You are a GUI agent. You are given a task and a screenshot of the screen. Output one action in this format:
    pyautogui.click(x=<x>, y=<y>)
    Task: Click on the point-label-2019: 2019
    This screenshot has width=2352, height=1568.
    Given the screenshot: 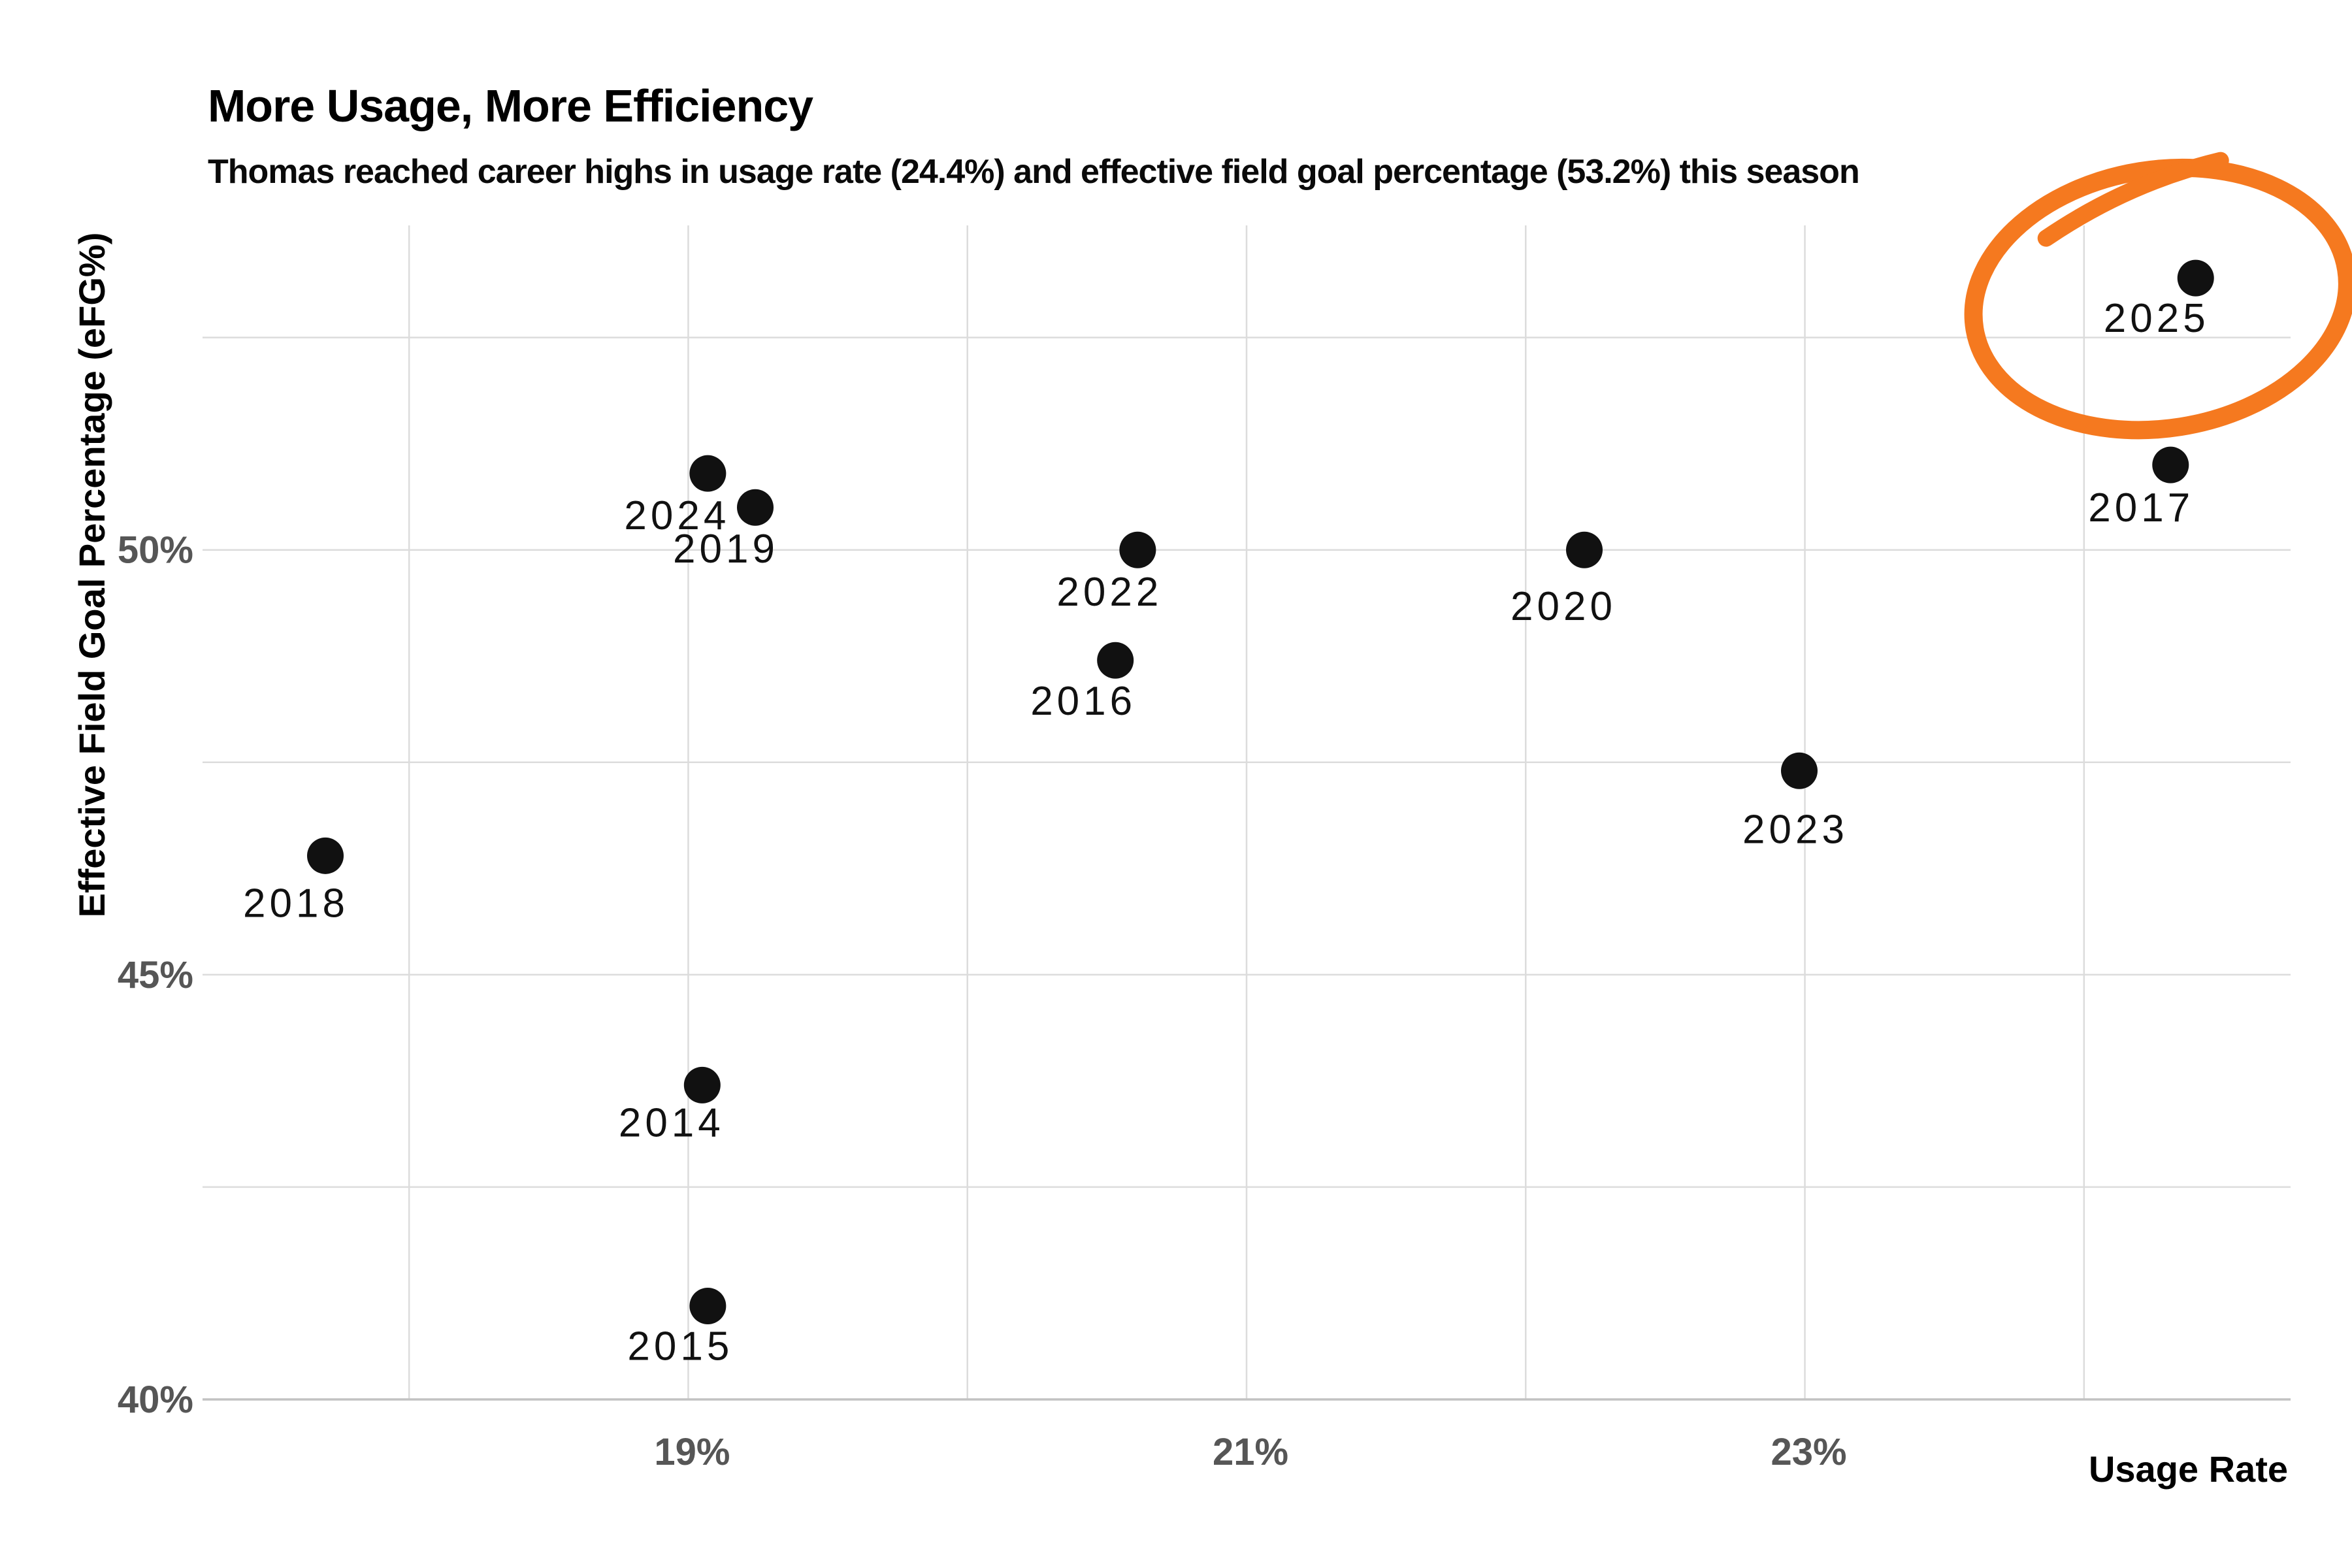 What is the action you would take?
    pyautogui.click(x=726, y=549)
    